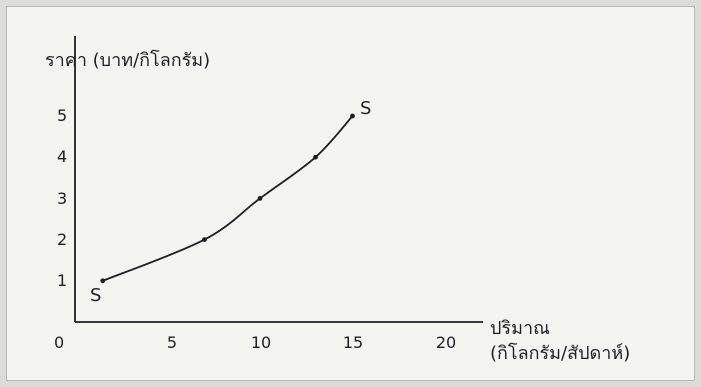 This screenshot has height=387, width=701. Describe the element at coordinates (59, 342) in the screenshot. I see `origin-label: 0` at that location.